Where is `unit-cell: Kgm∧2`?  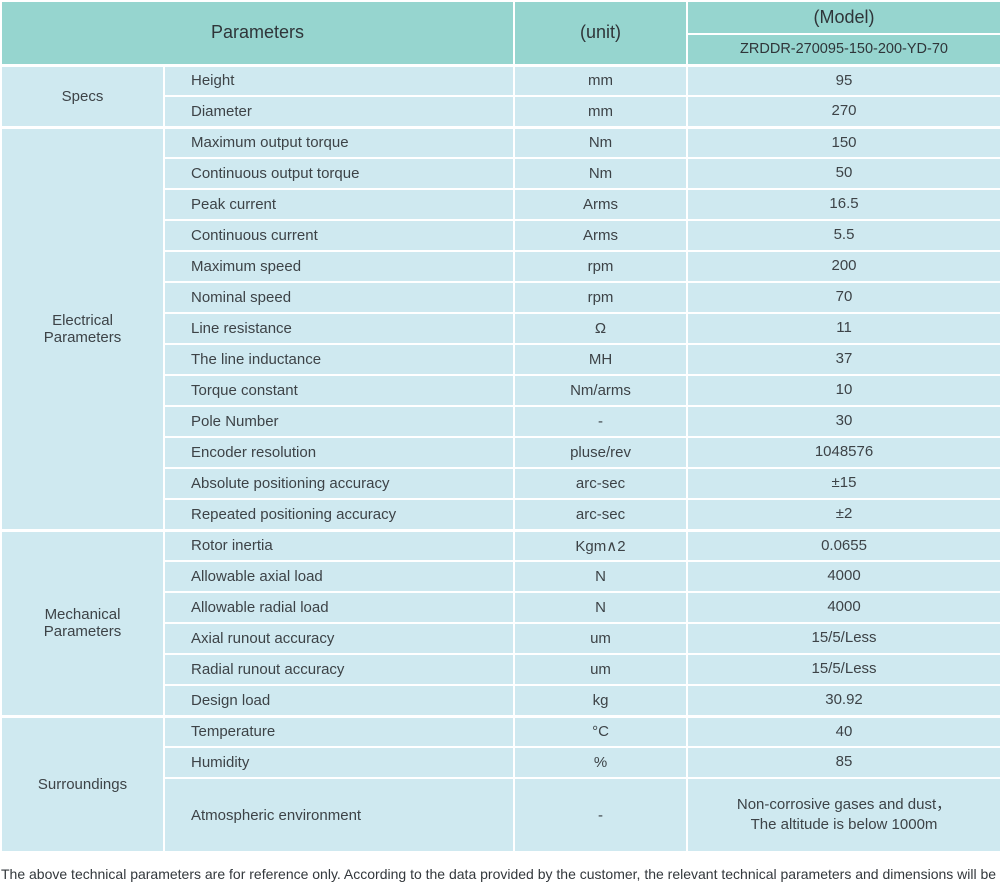 unit-cell: Kgm∧2 is located at coordinates (601, 545).